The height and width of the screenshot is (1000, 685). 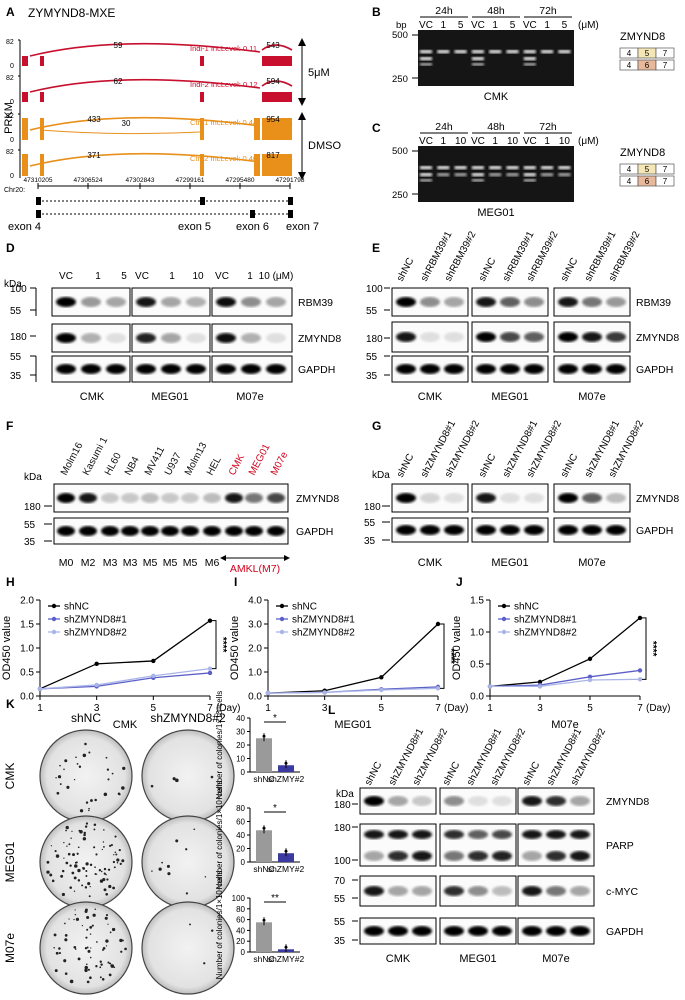 I want to click on y-tick-label: 30, so click(x=240, y=732).